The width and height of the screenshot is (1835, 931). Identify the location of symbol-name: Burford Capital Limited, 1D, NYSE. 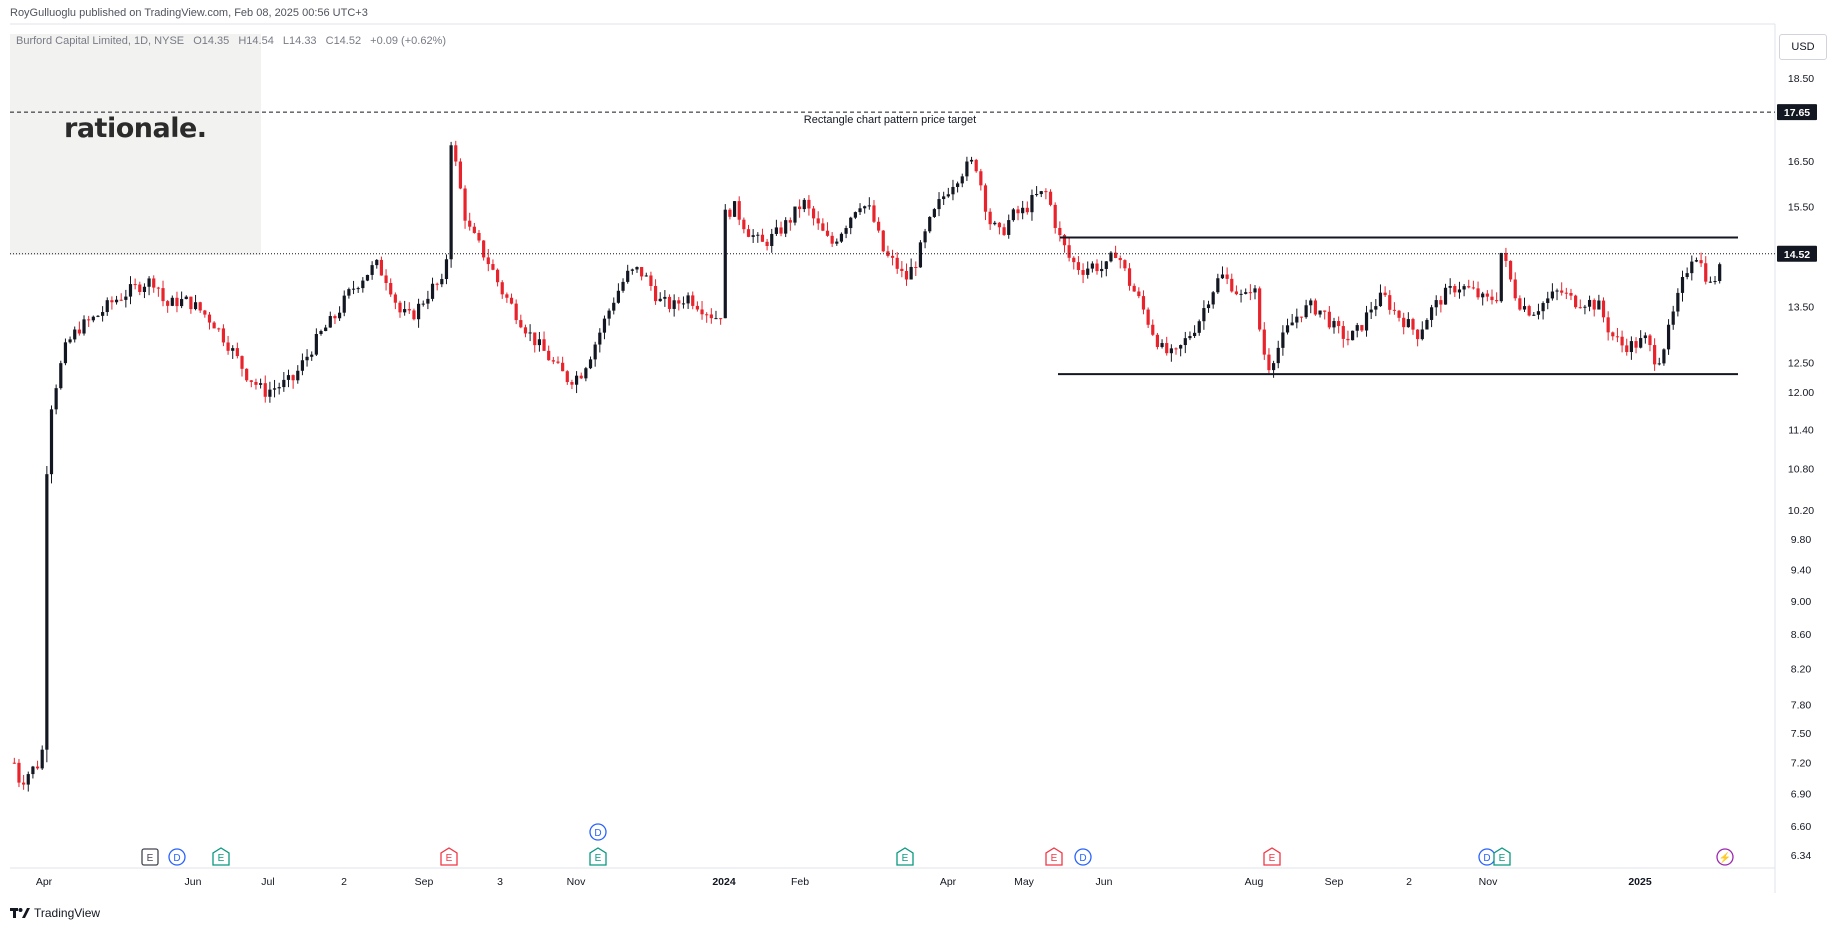
(100, 41).